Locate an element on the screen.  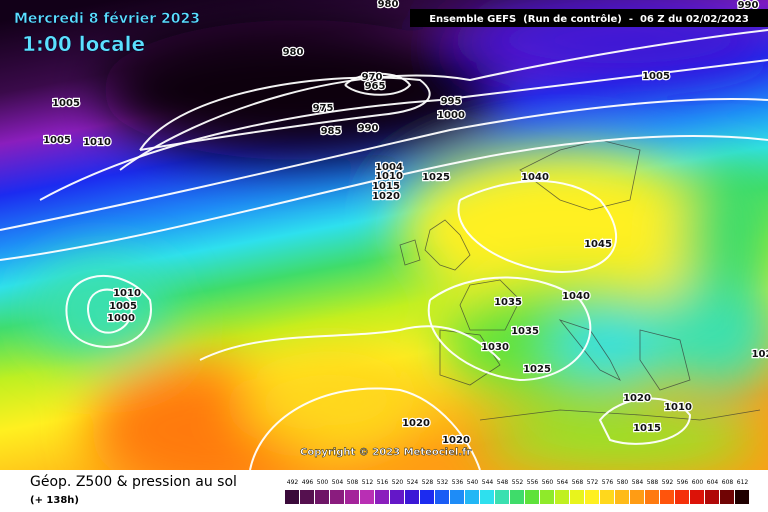
isobar-label: 1030 is located at coordinates (495, 347).